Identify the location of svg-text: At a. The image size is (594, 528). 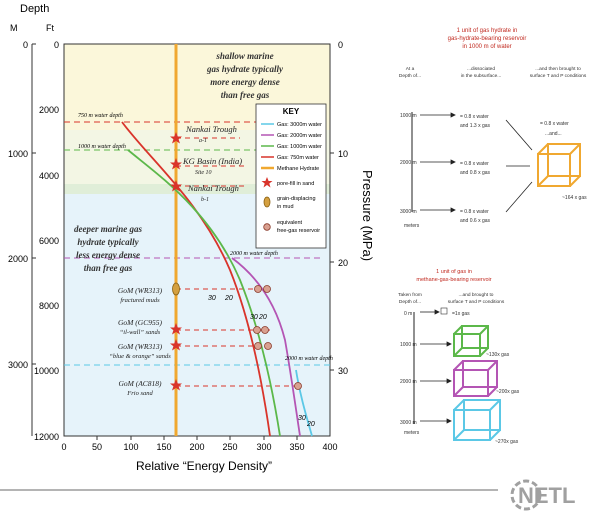
(410, 69).